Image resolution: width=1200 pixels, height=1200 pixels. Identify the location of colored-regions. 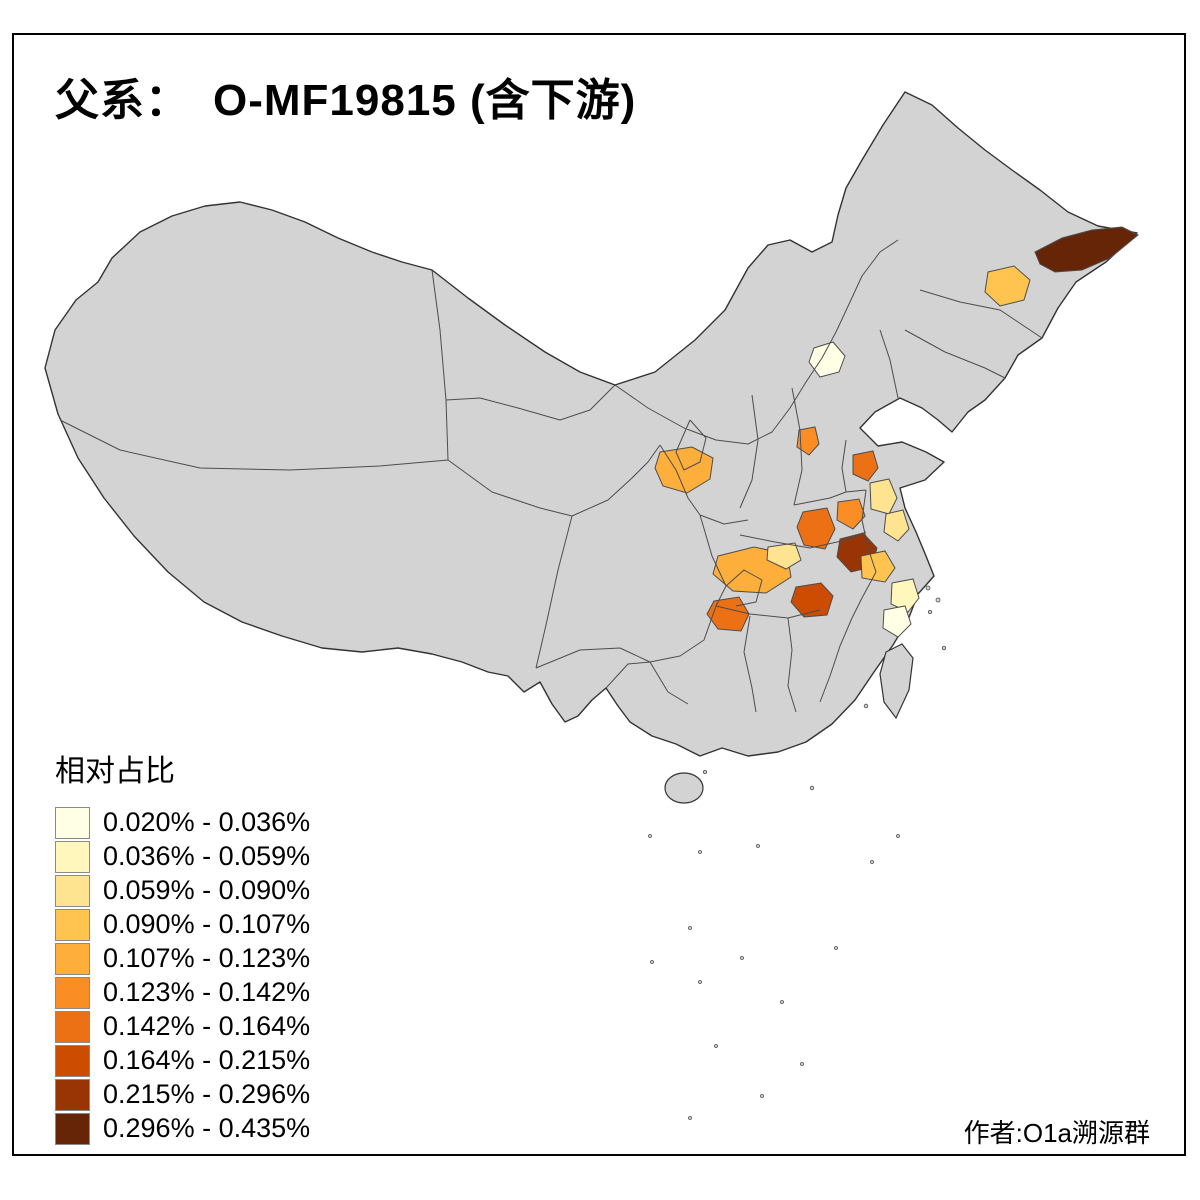
(896, 432).